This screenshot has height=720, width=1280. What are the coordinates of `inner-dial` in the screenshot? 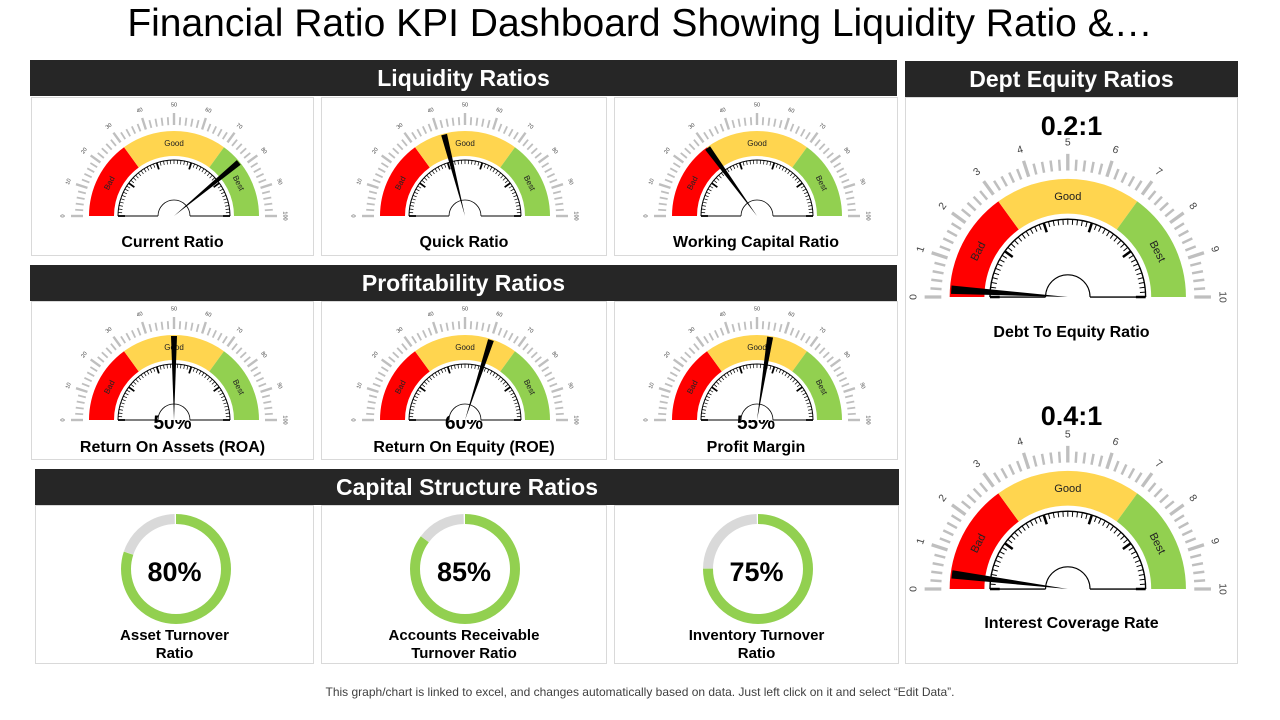 It's located at (1068, 257).